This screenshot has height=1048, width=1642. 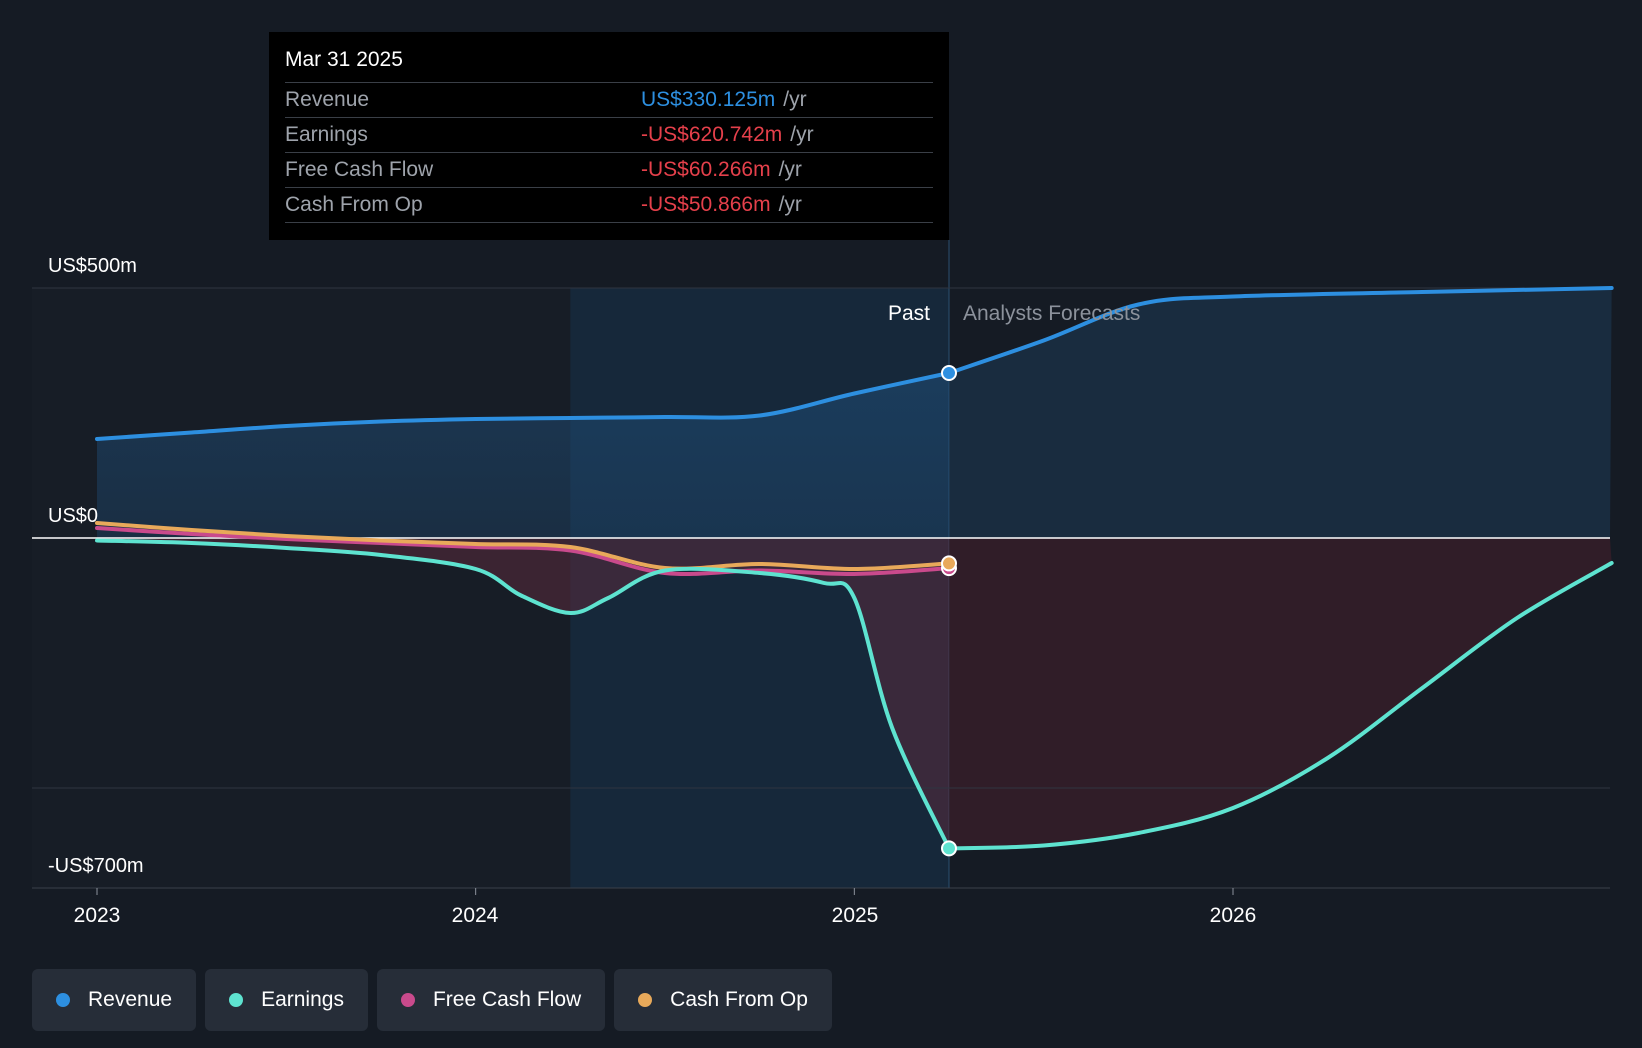 I want to click on tooltip-value: -US$60.266m, so click(x=706, y=169).